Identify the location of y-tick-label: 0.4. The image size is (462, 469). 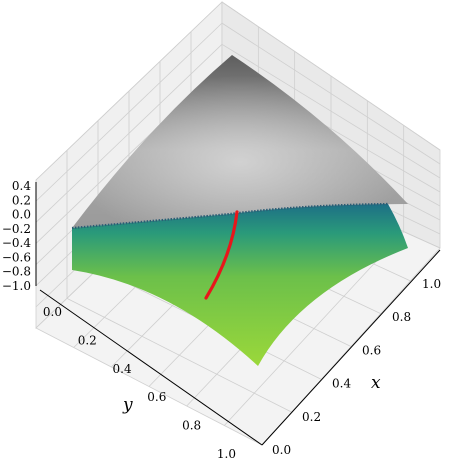
(122, 369).